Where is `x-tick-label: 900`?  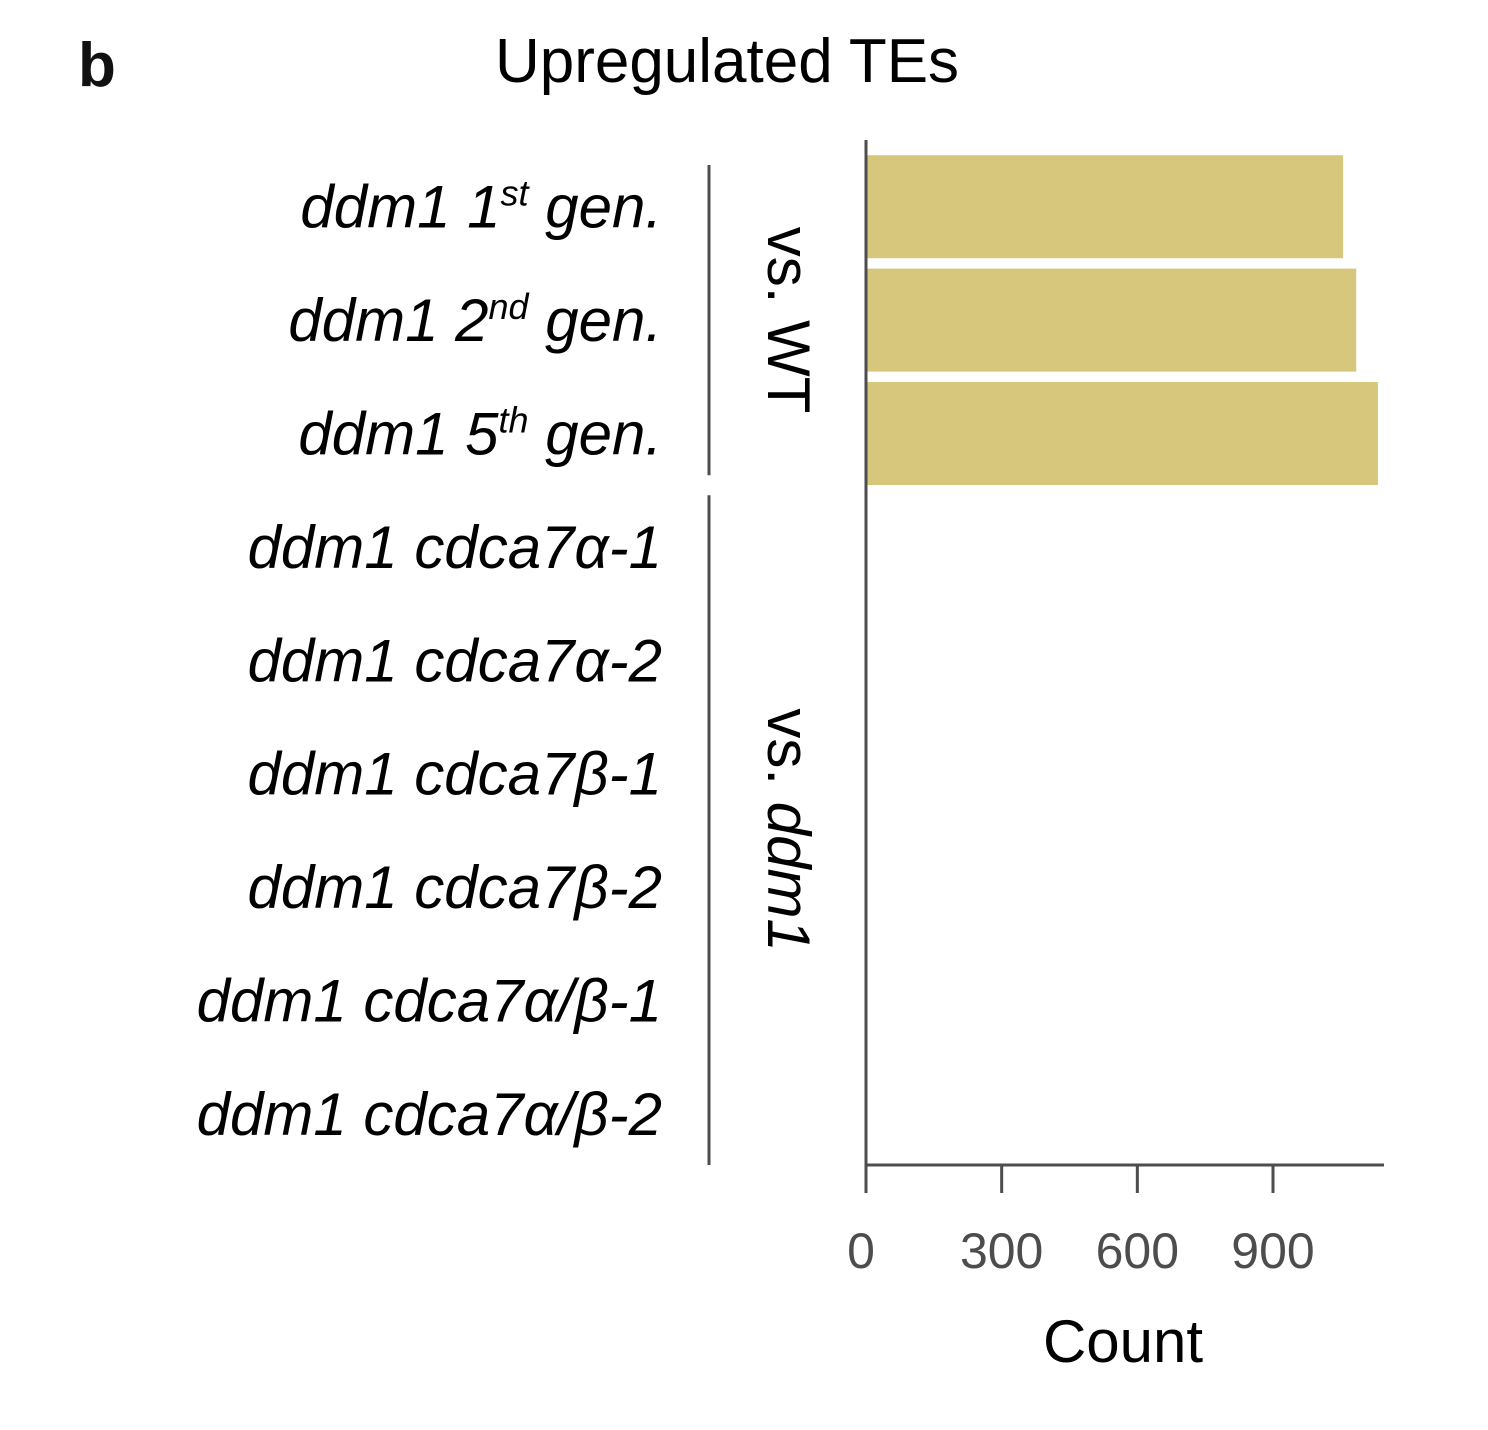
x-tick-label: 900 is located at coordinates (1272, 1251).